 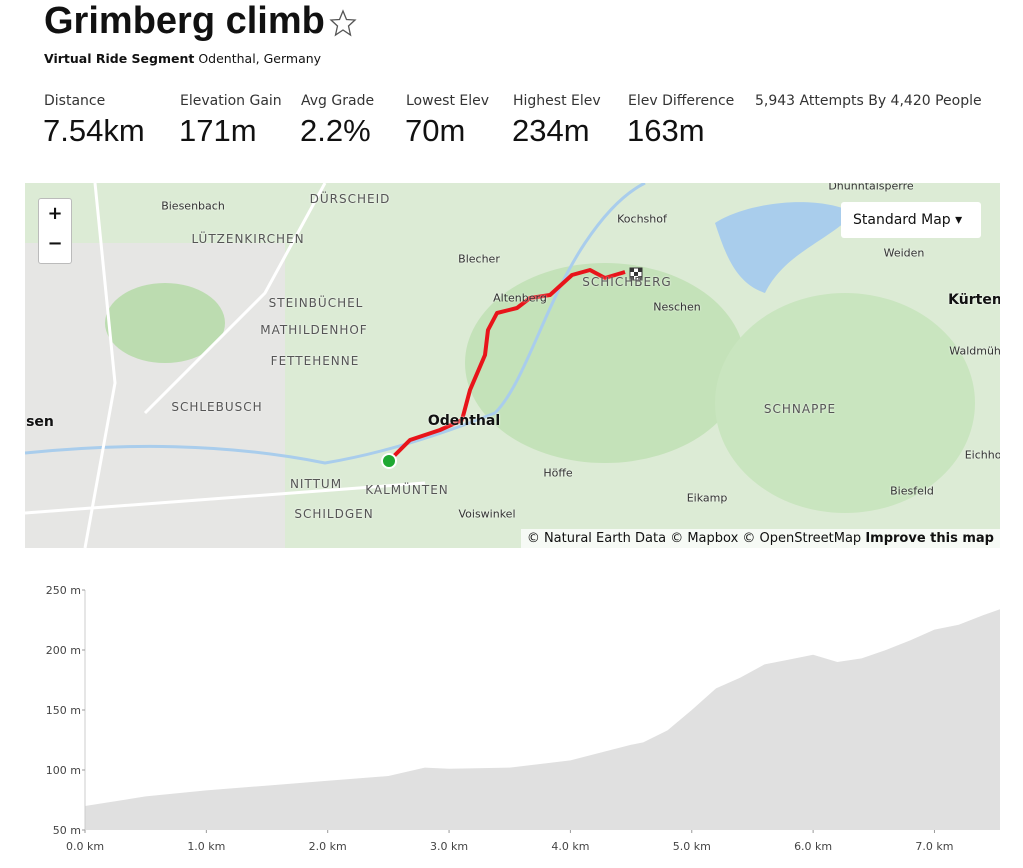 What do you see at coordinates (314, 330) in the screenshot?
I see `map-label: MATHILDENHOF` at bounding box center [314, 330].